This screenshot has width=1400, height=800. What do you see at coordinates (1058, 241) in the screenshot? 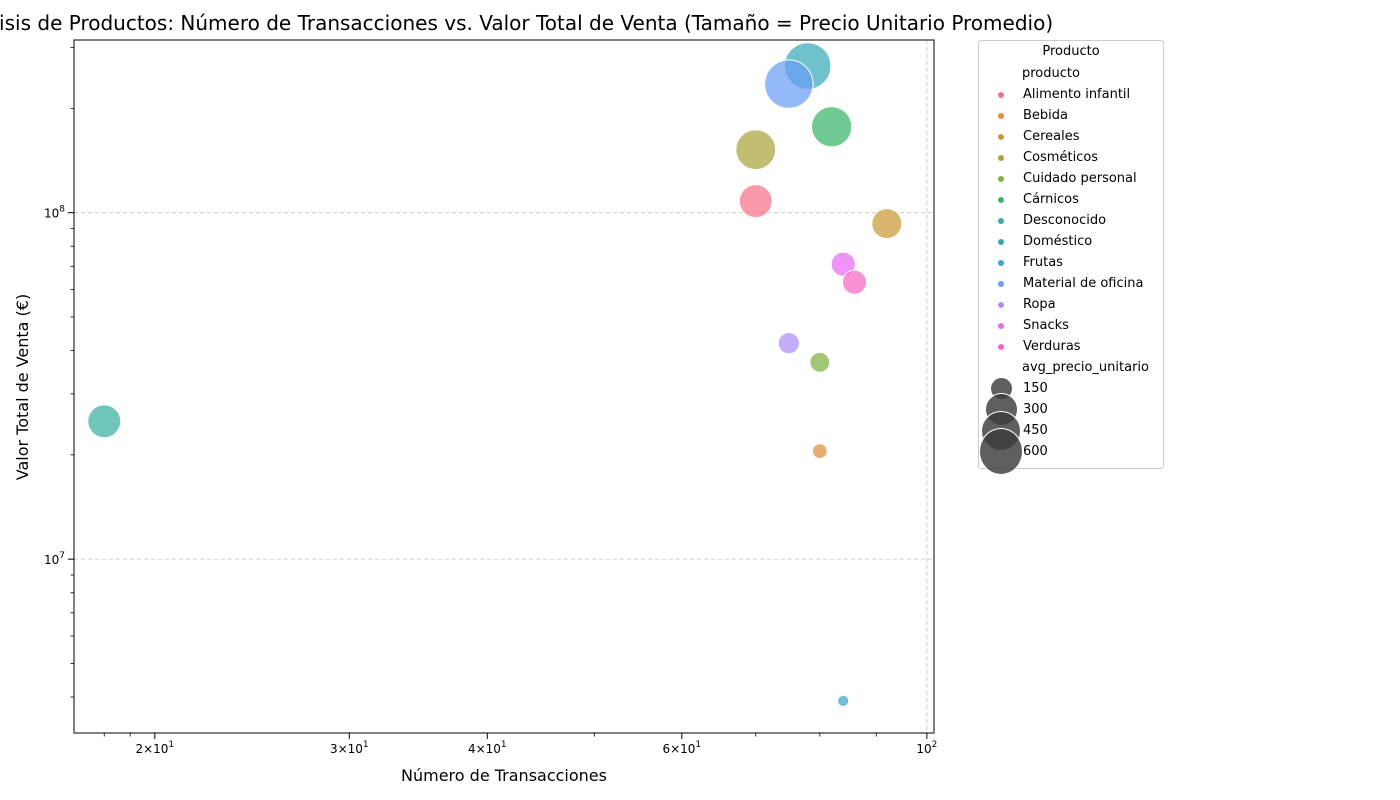
I see `legend-label: Doméstico` at bounding box center [1058, 241].